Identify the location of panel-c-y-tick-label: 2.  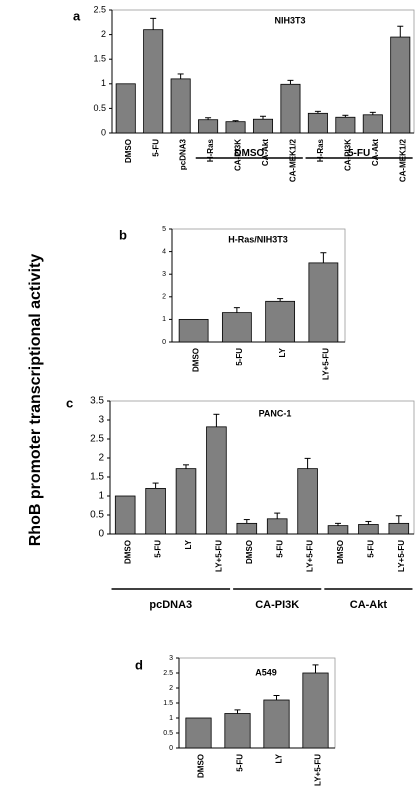
(101, 458).